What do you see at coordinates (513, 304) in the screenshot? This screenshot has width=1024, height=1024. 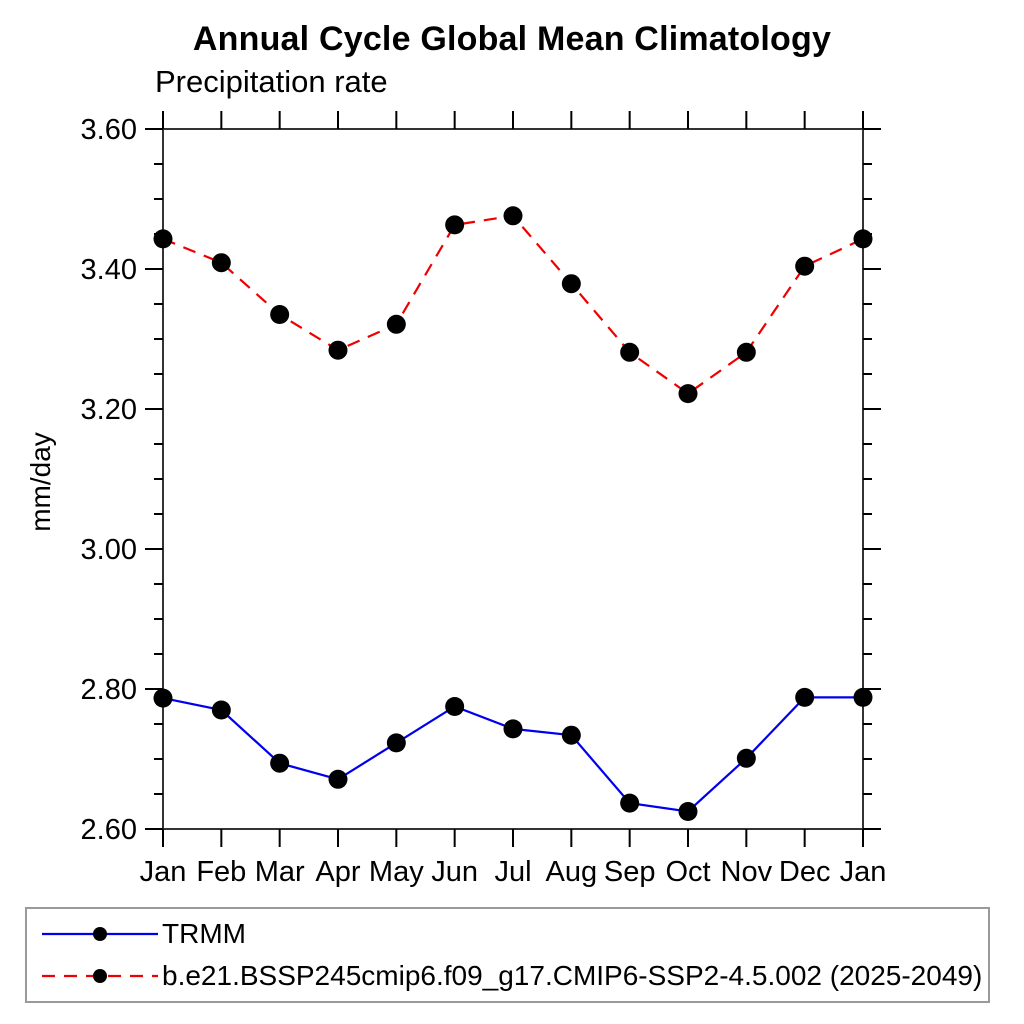 I see `series-line-model` at bounding box center [513, 304].